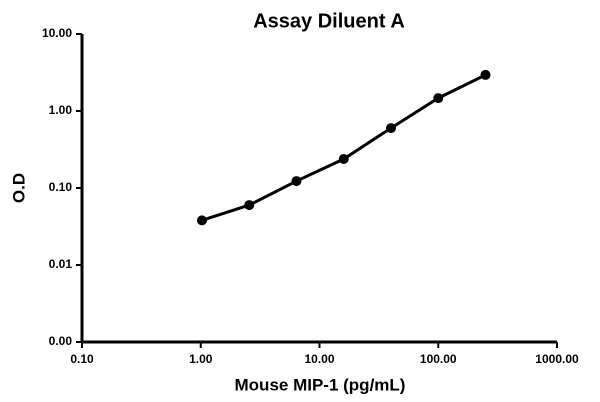 The width and height of the screenshot is (600, 402). Describe the element at coordinates (329, 21) in the screenshot. I see `chart-title: Assay Diluent A` at that location.